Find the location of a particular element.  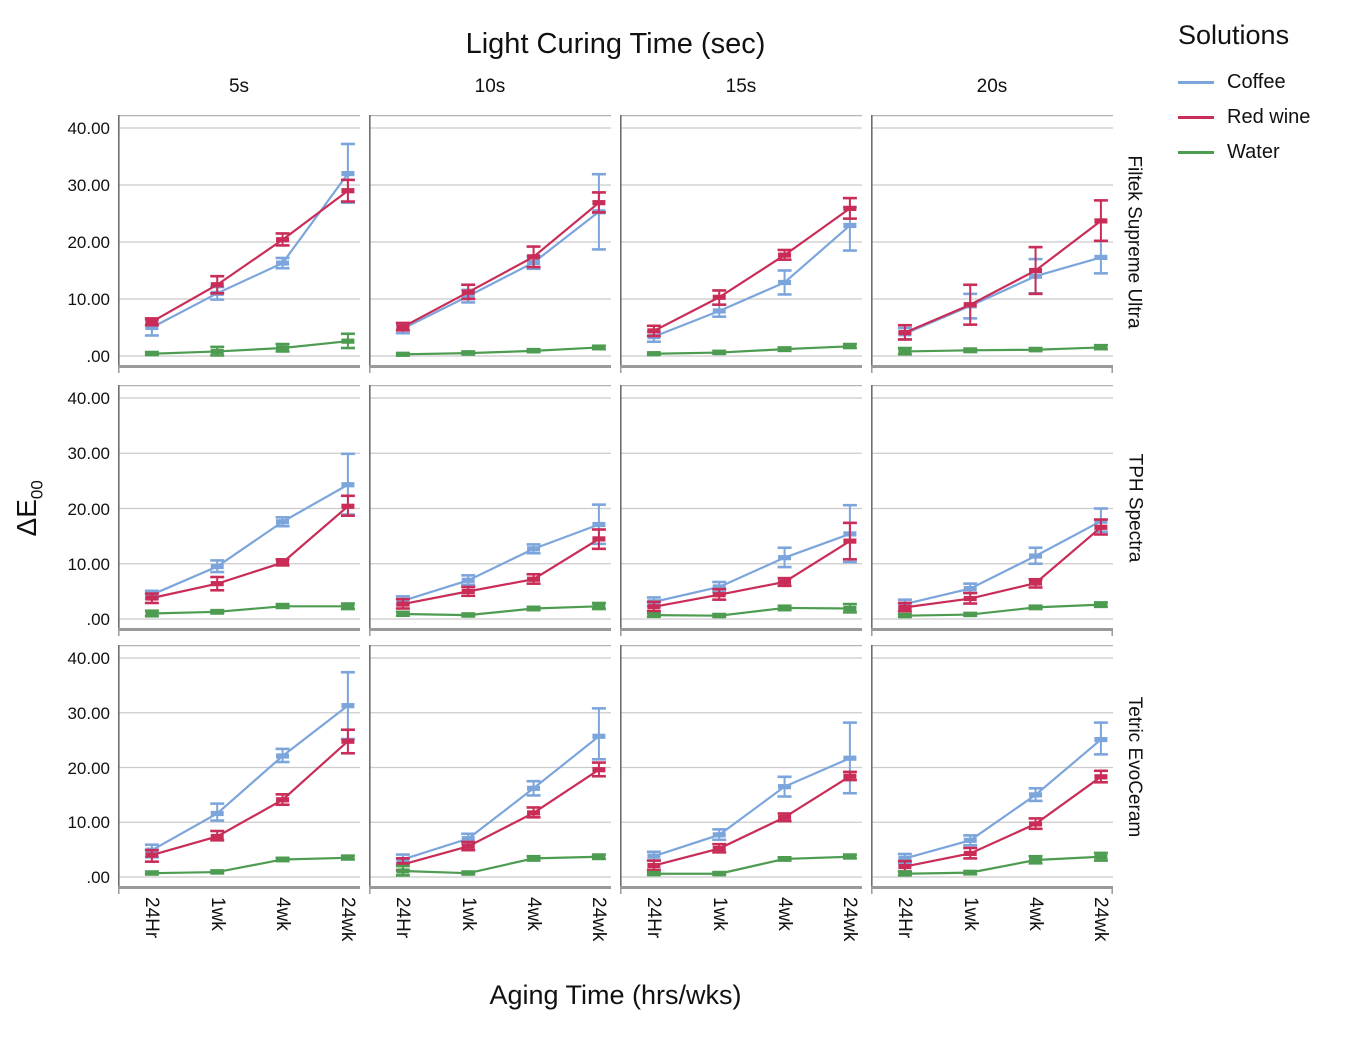

facet-column-header: 15s is located at coordinates (741, 86).